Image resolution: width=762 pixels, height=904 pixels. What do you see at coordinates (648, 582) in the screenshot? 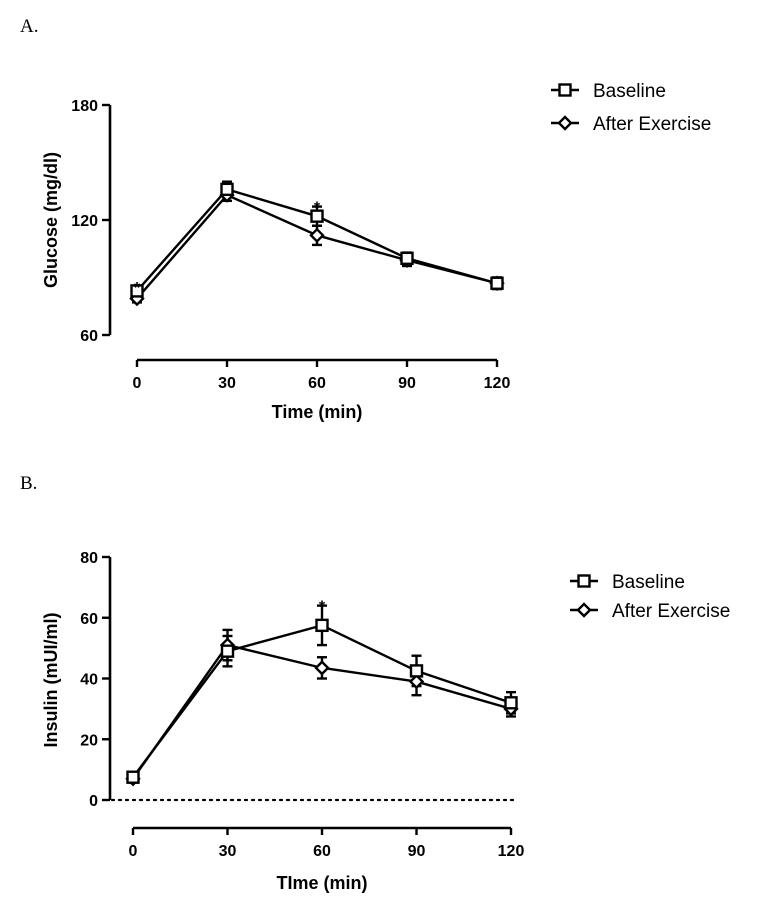
I see `panel-b-legend-baseline-label: Baseline` at bounding box center [648, 582].